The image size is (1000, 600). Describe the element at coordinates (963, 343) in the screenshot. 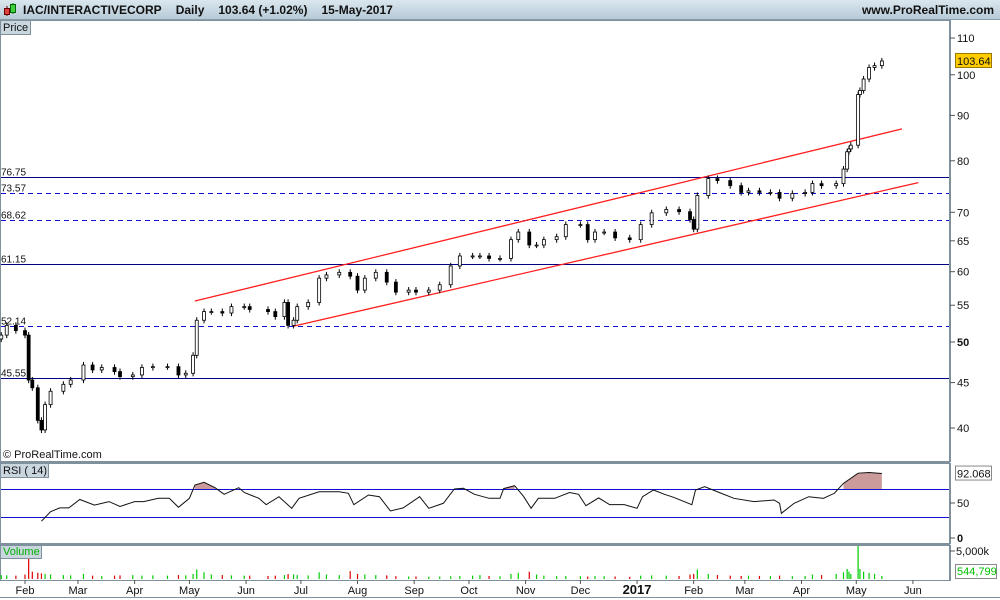

I see `price-tick-label: 50` at that location.